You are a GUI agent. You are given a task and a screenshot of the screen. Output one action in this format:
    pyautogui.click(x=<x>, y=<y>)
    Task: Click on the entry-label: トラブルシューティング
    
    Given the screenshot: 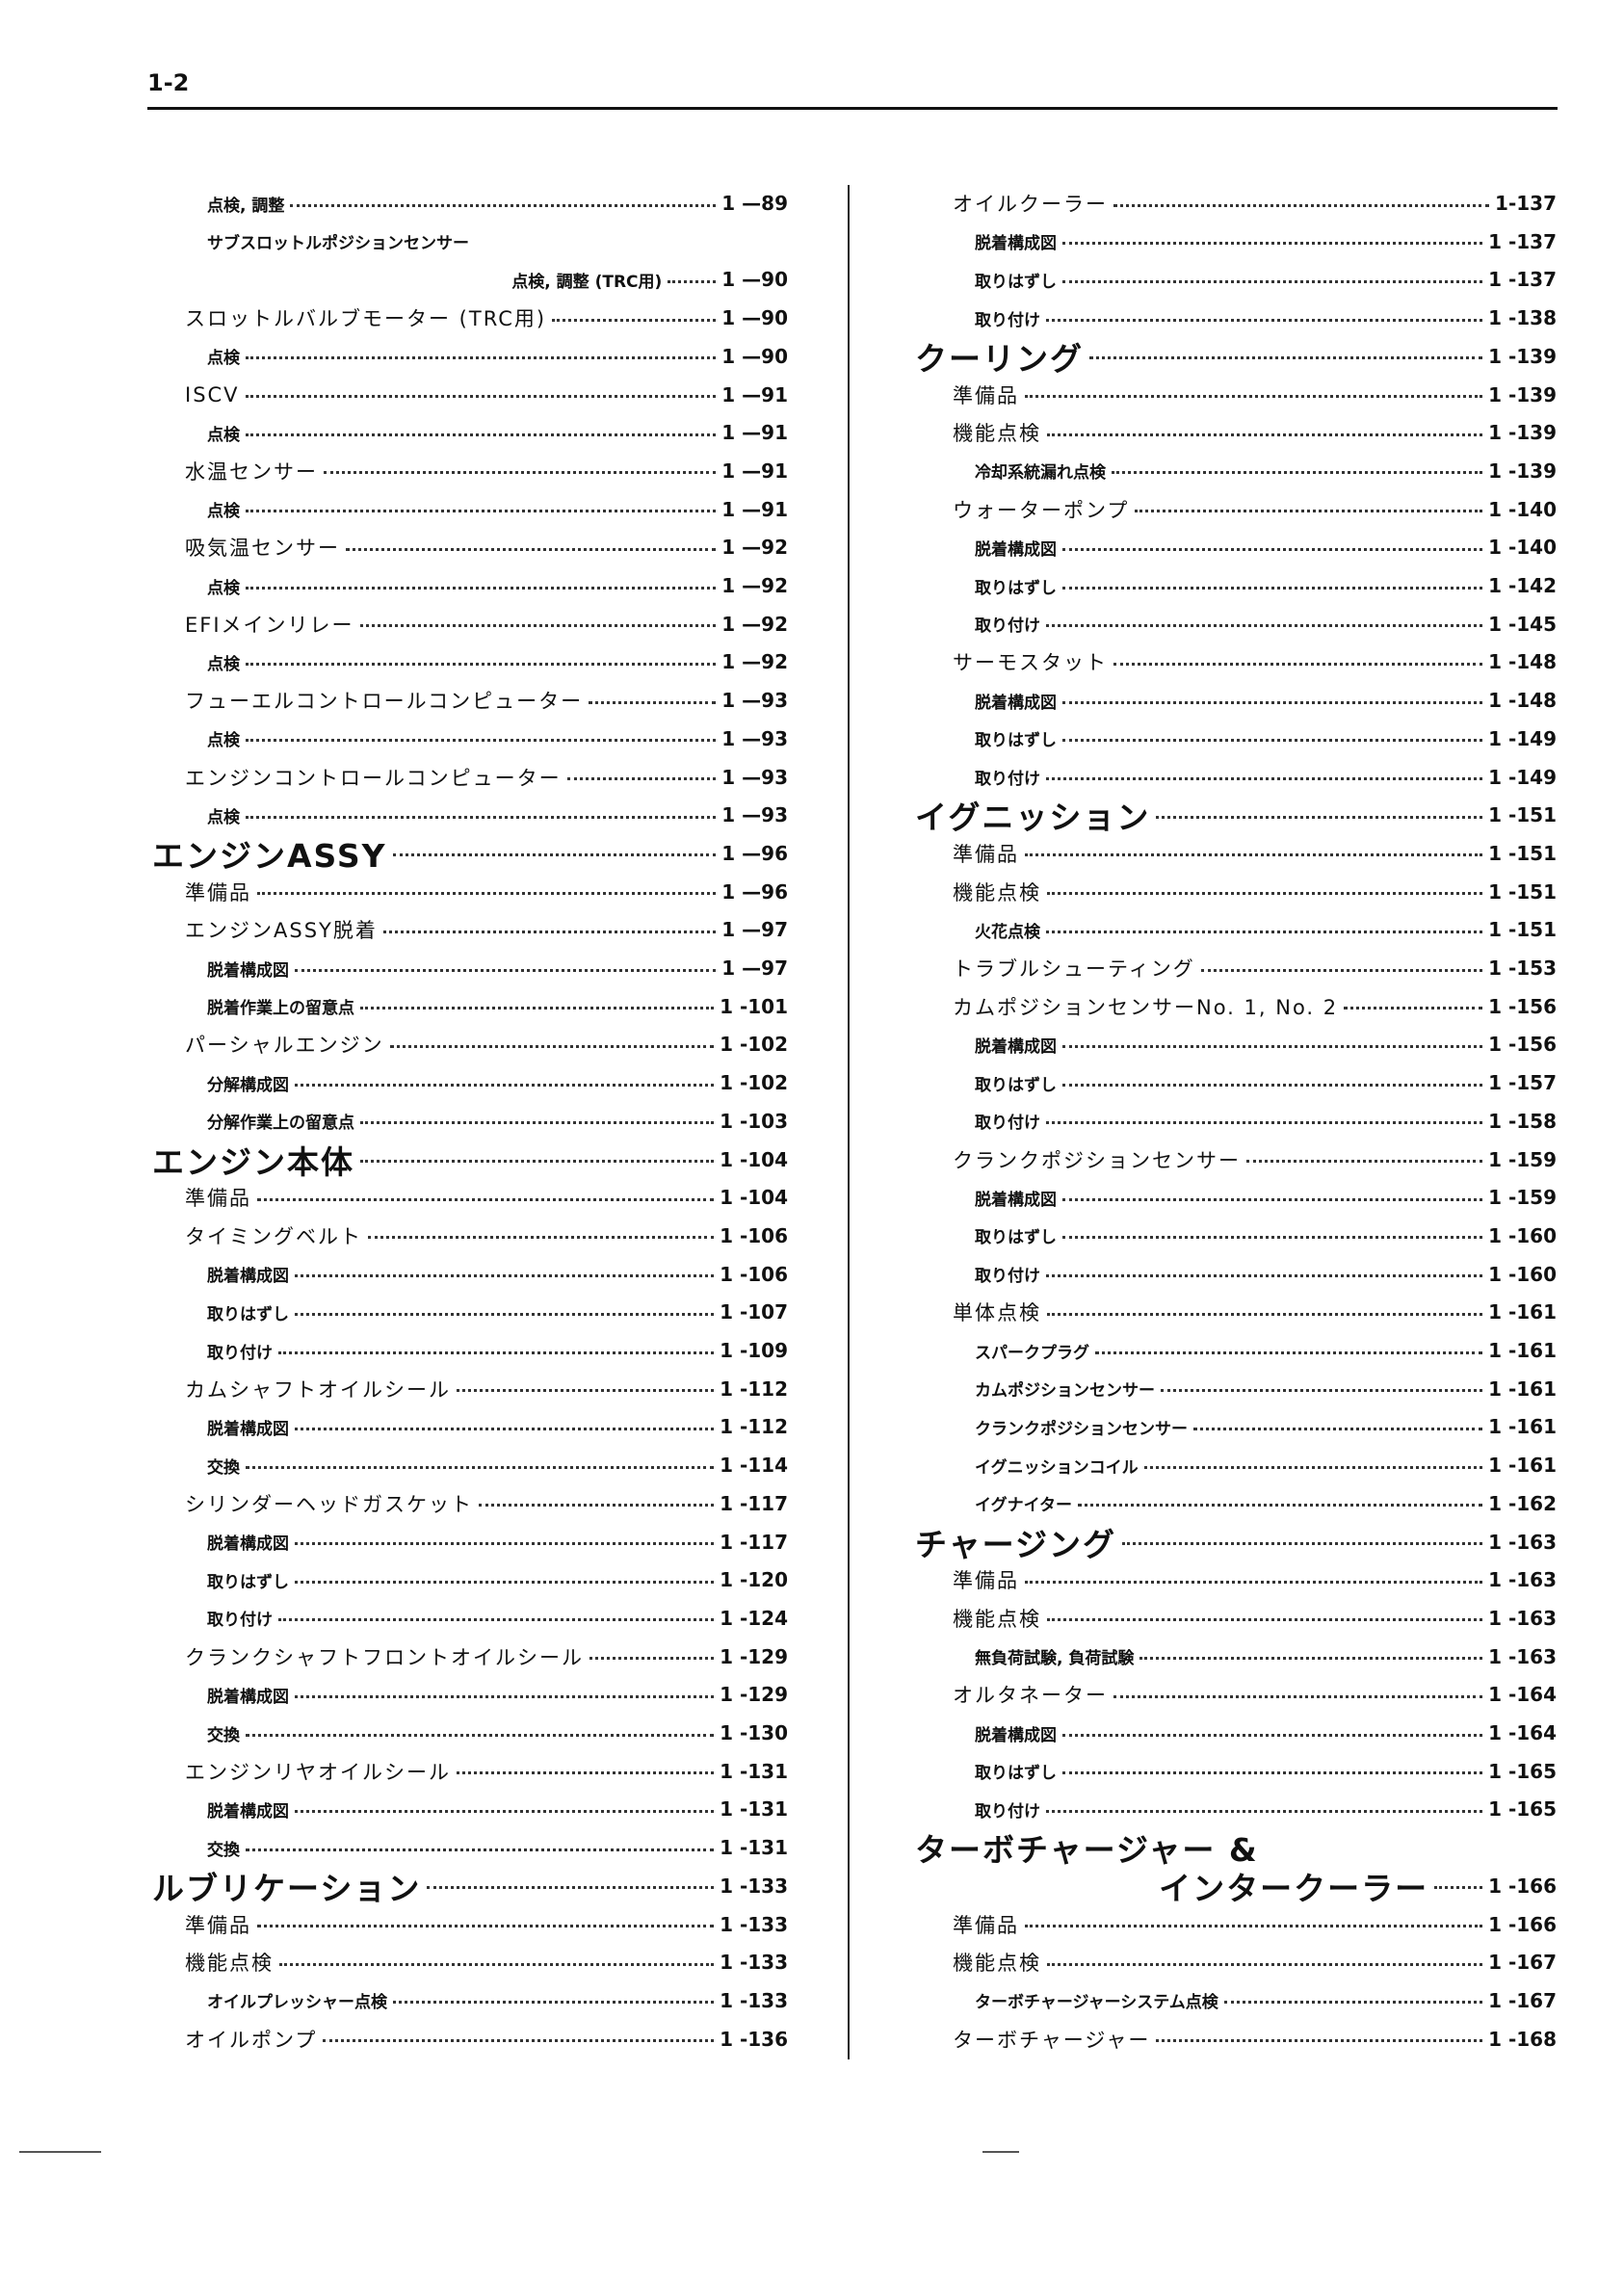 What is the action you would take?
    pyautogui.click(x=1074, y=969)
    